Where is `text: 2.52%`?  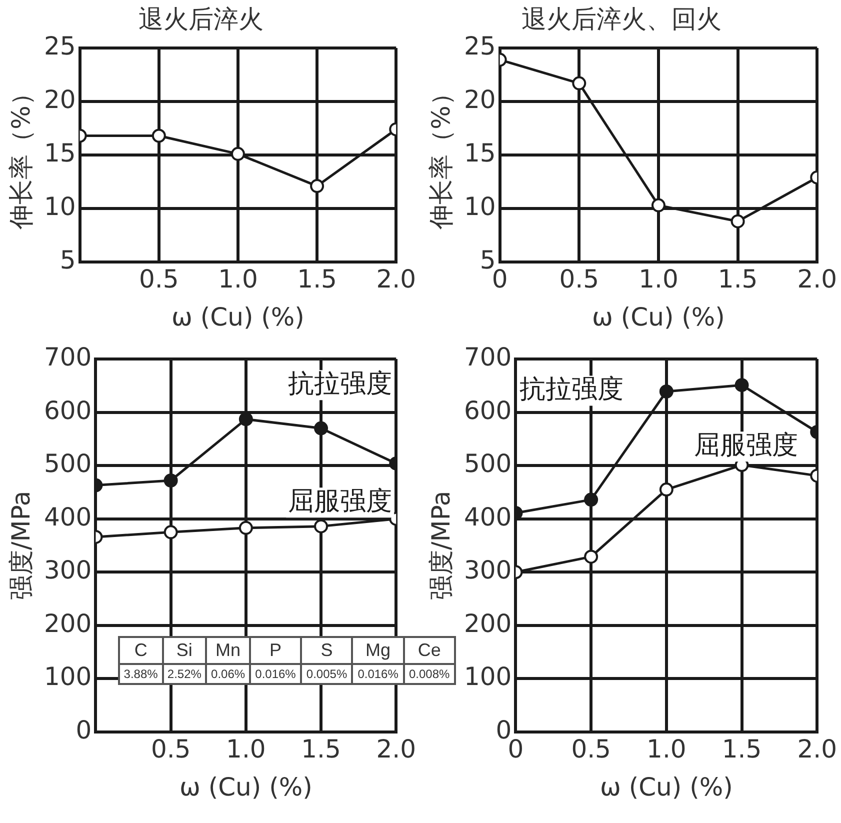 text: 2.52% is located at coordinates (184, 674).